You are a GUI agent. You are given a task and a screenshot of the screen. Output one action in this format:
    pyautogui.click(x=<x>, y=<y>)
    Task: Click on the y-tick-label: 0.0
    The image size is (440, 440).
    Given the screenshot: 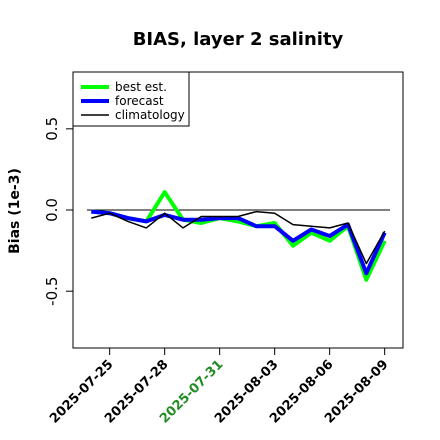 What is the action you would take?
    pyautogui.click(x=52, y=210)
    